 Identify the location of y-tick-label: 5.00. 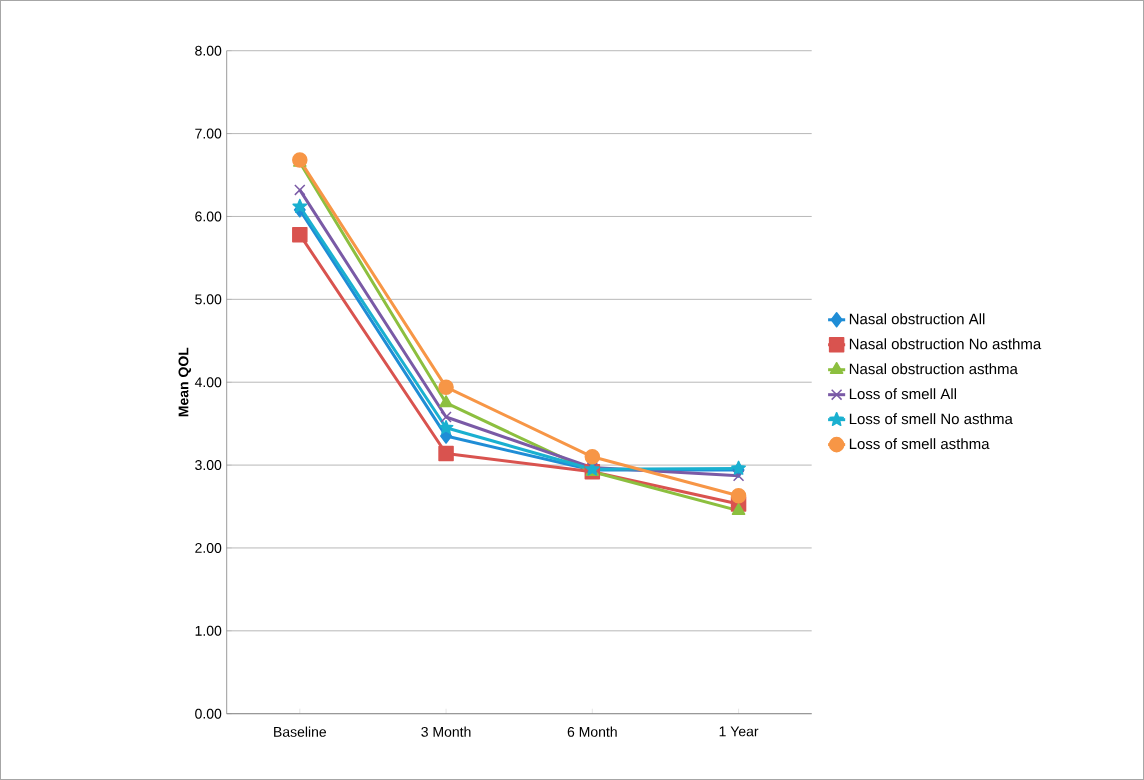
(208, 299).